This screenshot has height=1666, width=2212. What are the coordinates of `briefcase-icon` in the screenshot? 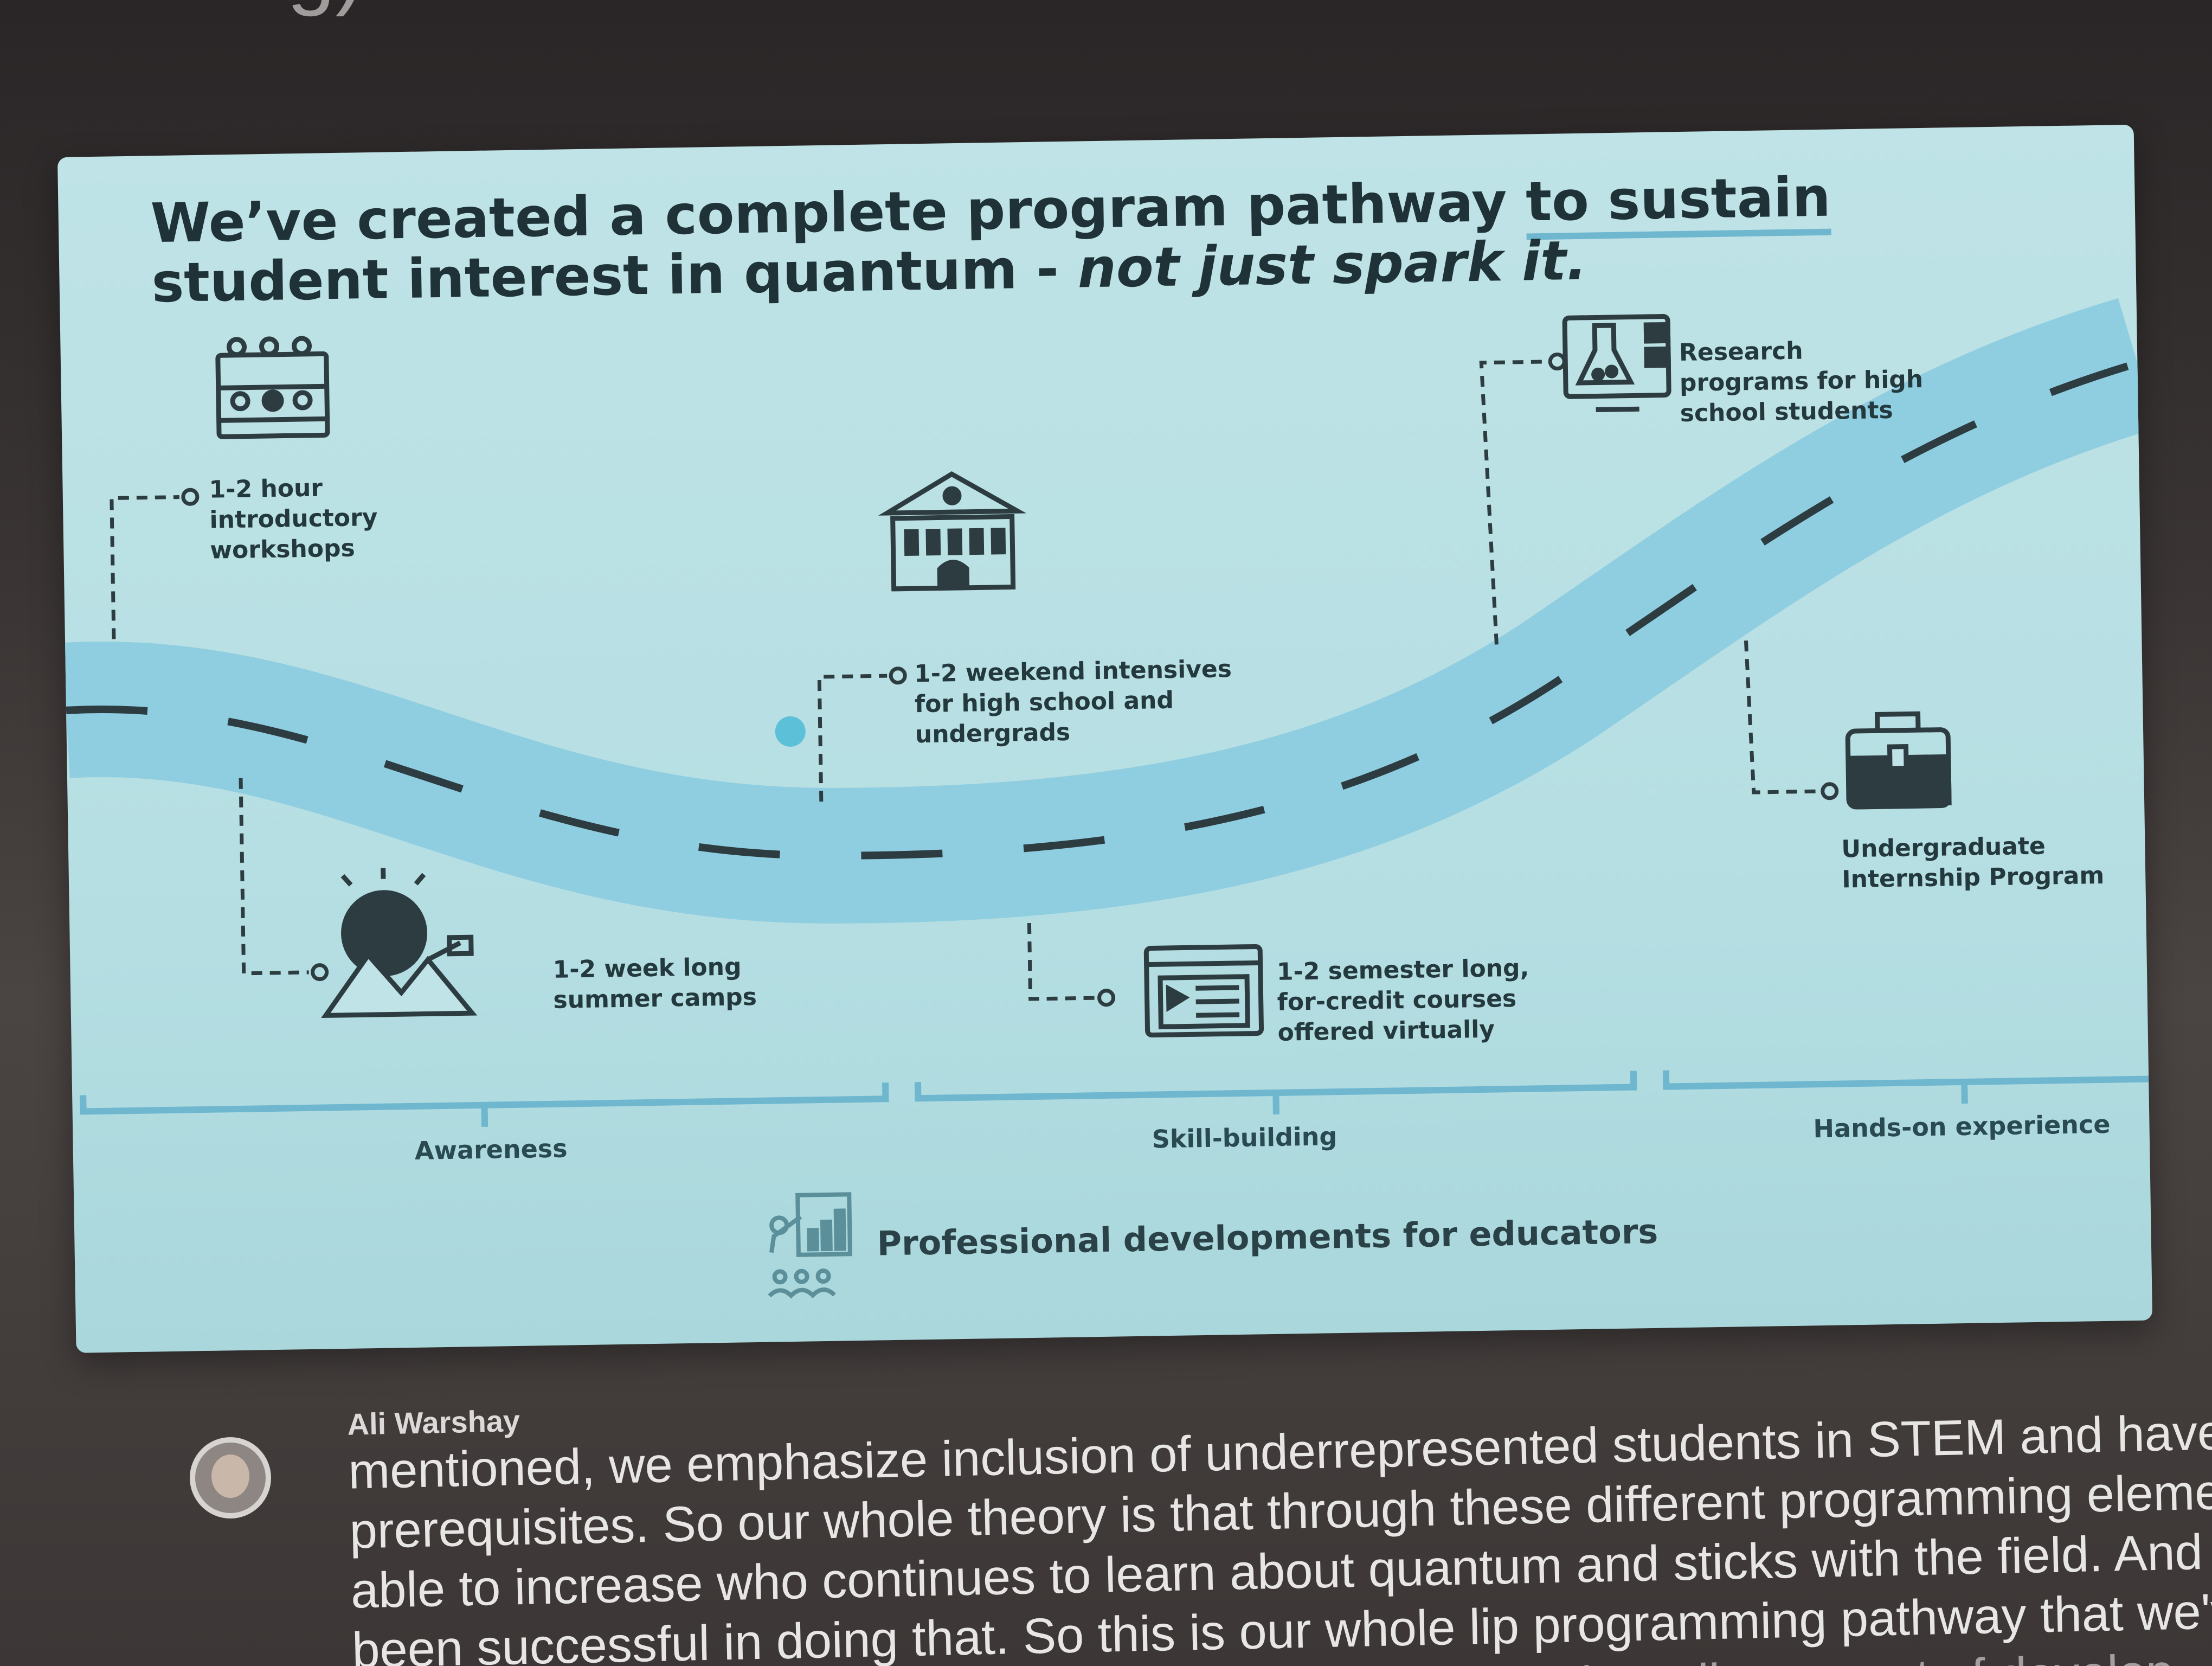 It's located at (1898, 760).